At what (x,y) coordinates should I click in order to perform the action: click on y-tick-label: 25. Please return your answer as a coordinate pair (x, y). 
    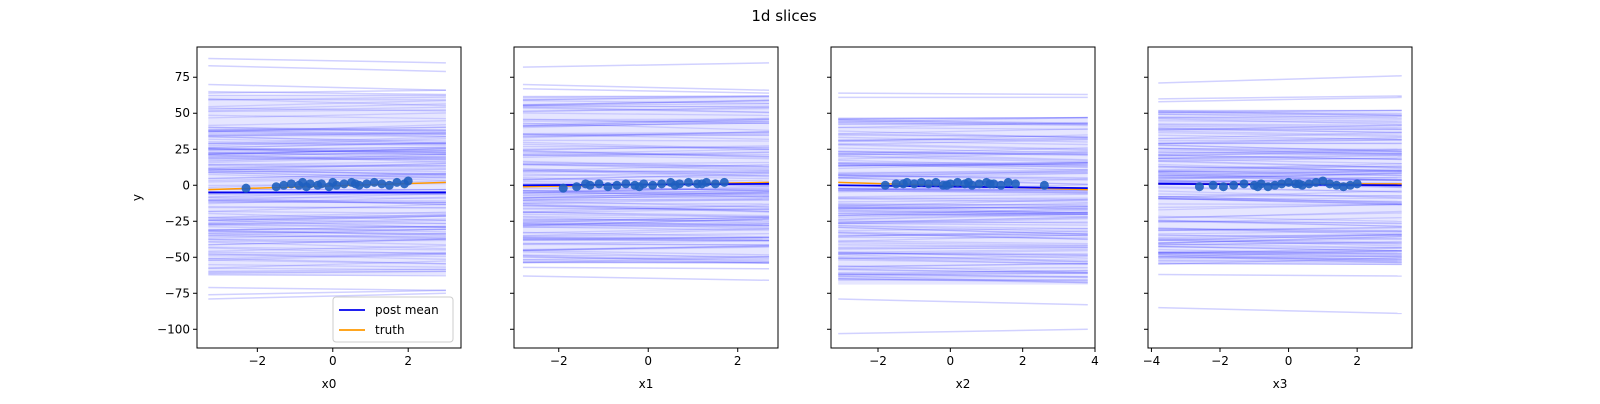
    Looking at the image, I should click on (182, 149).